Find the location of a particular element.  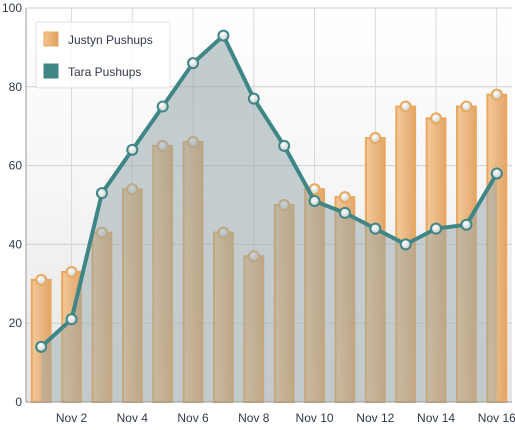

y-tick-label: 100 is located at coordinates (12, 8).